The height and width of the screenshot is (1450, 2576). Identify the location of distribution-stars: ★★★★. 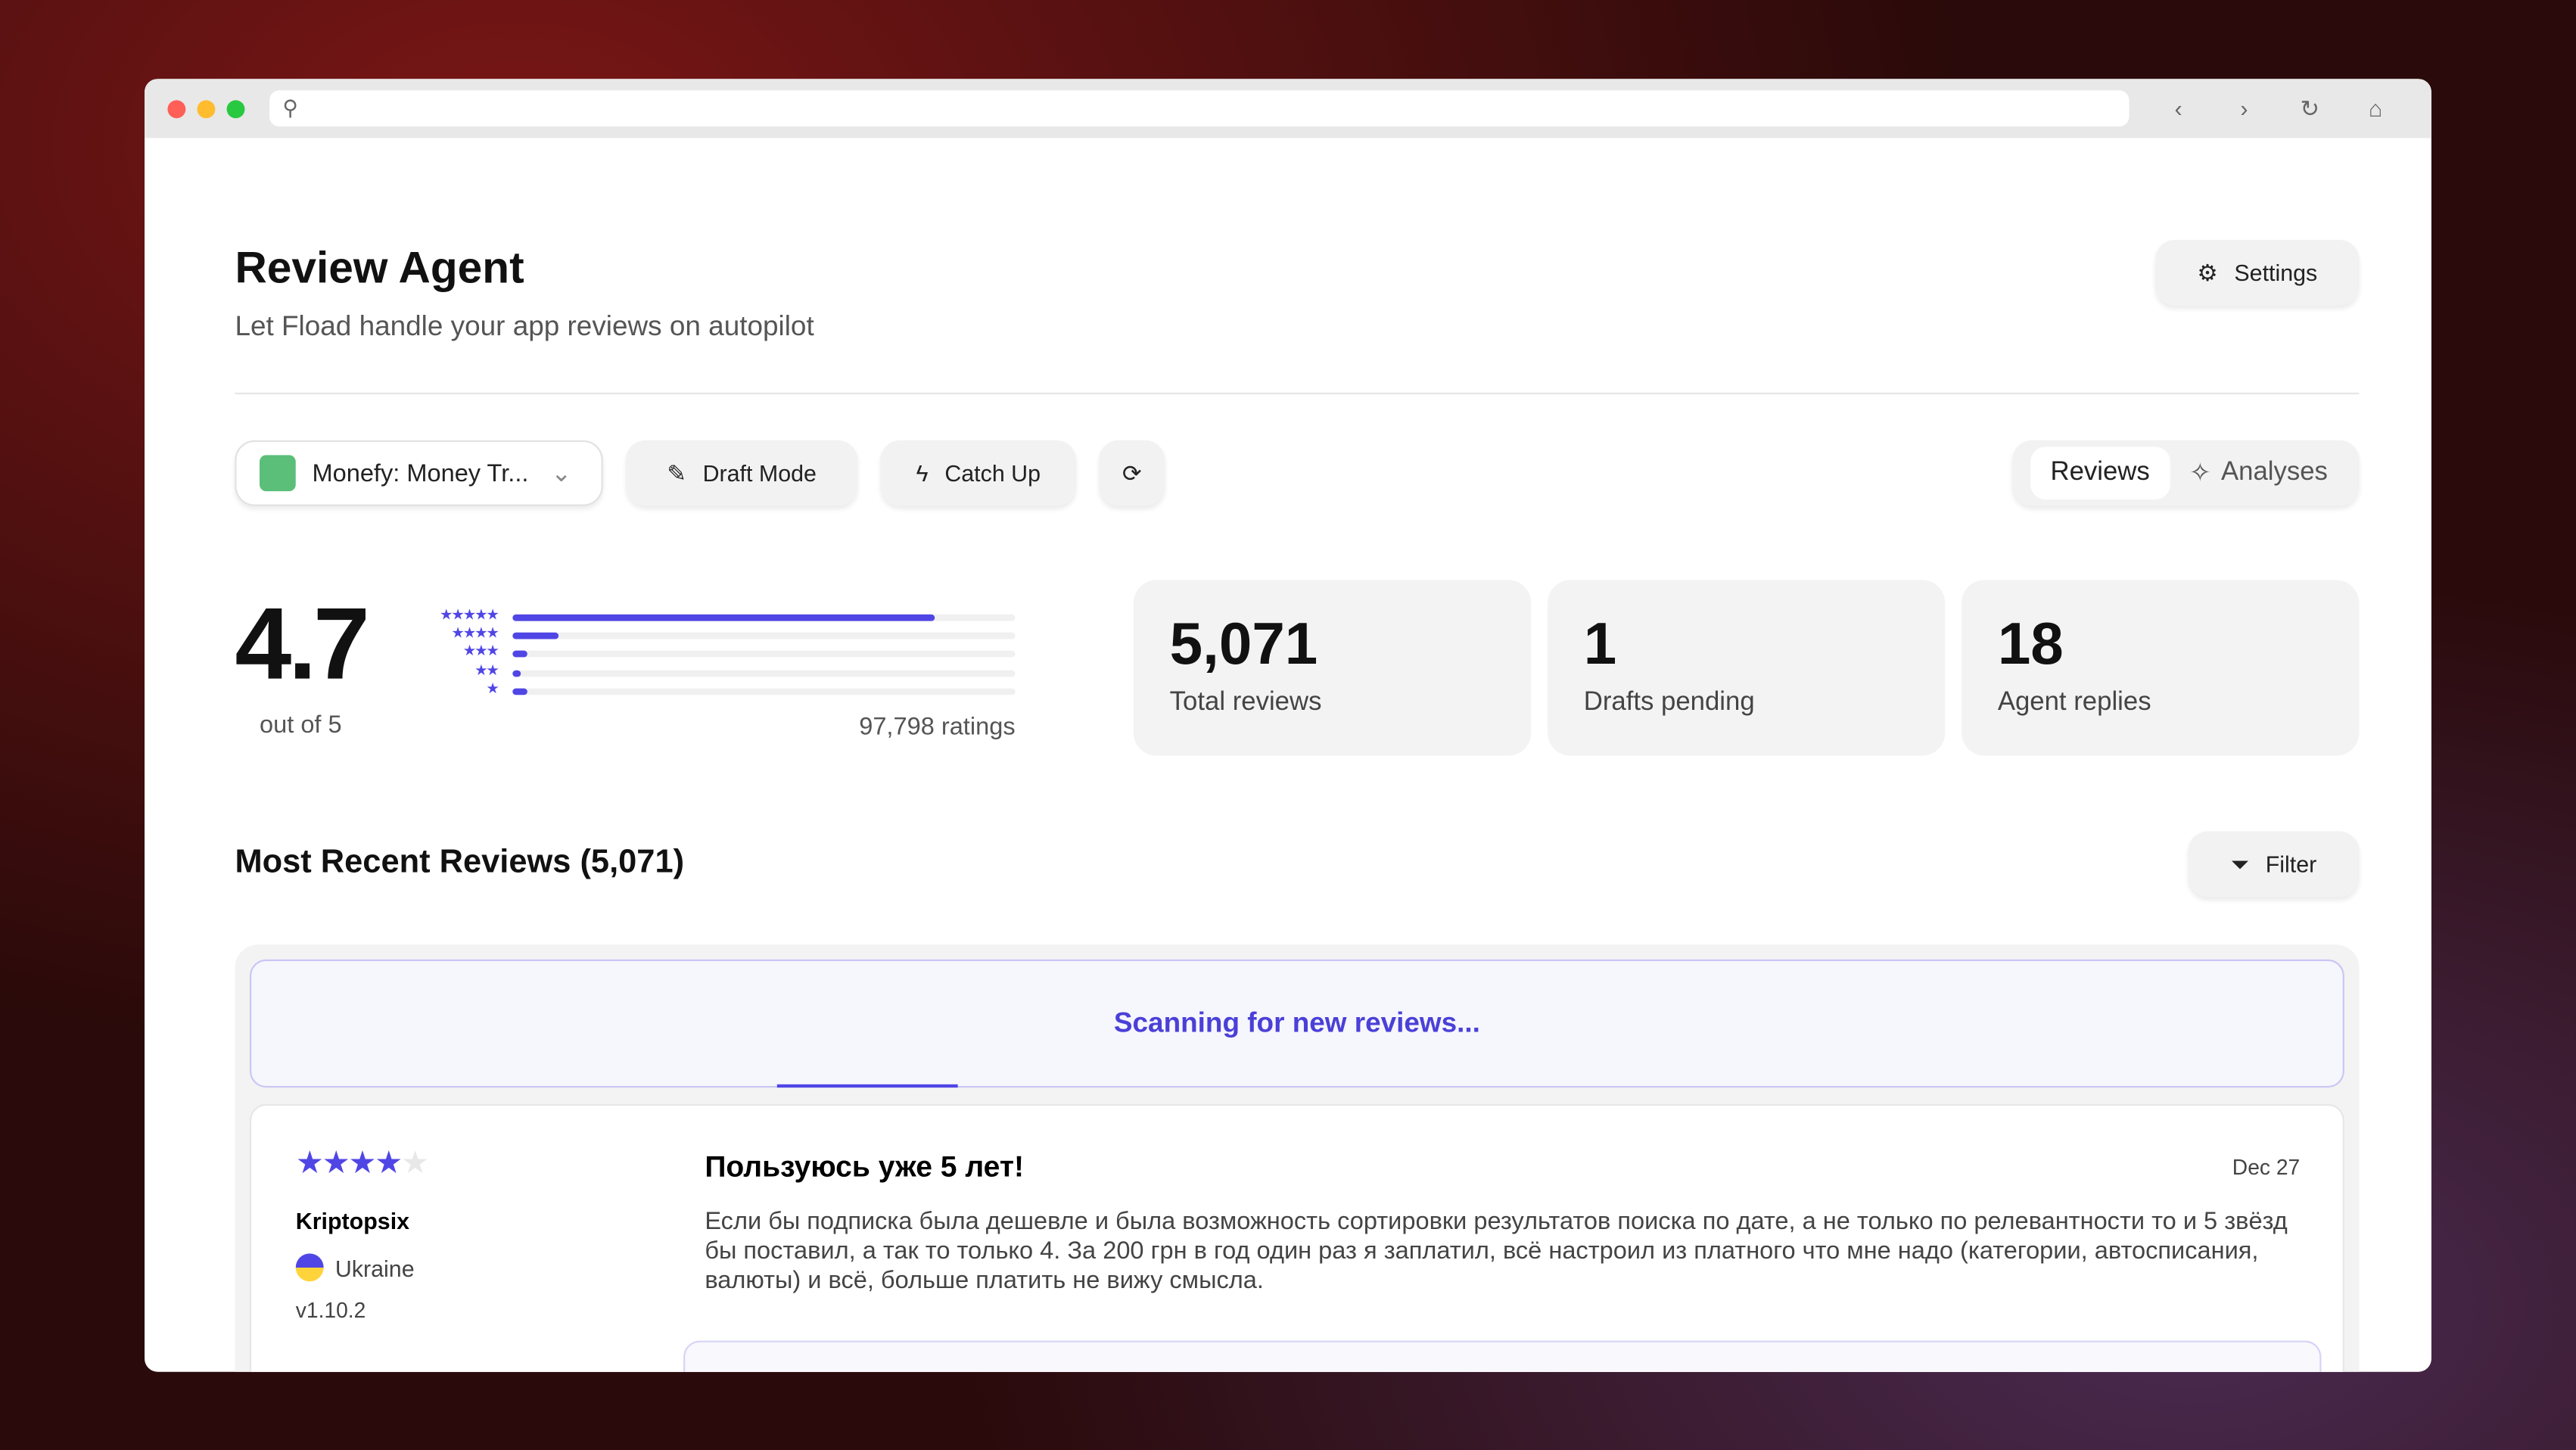
(475, 633).